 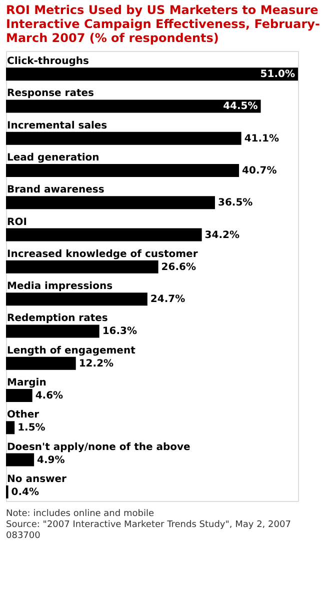 I want to click on data-label: 16.3%, so click(x=120, y=332).